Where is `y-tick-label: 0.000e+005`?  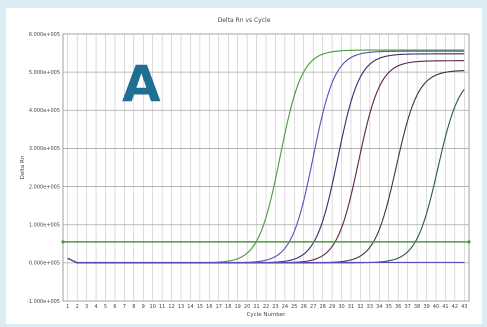
y-tick-label: 0.000e+005 is located at coordinates (44, 264).